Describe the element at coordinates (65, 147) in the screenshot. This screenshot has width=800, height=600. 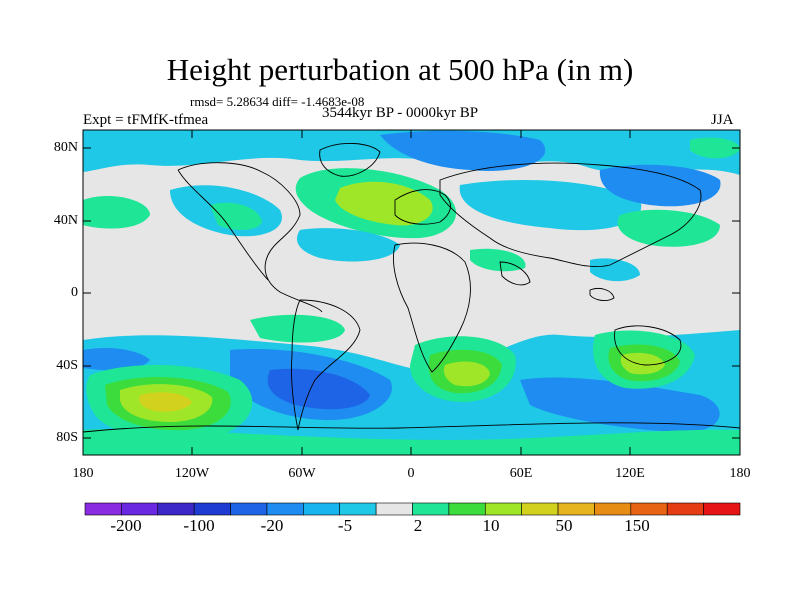
I see `ytick-label-80n: 80N` at that location.